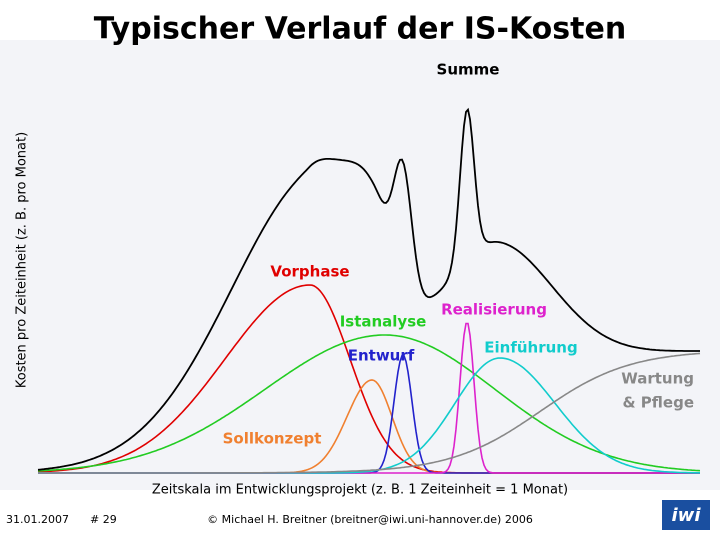  What do you see at coordinates (309, 272) in the screenshot?
I see `curve-label: Vorphase` at bounding box center [309, 272].